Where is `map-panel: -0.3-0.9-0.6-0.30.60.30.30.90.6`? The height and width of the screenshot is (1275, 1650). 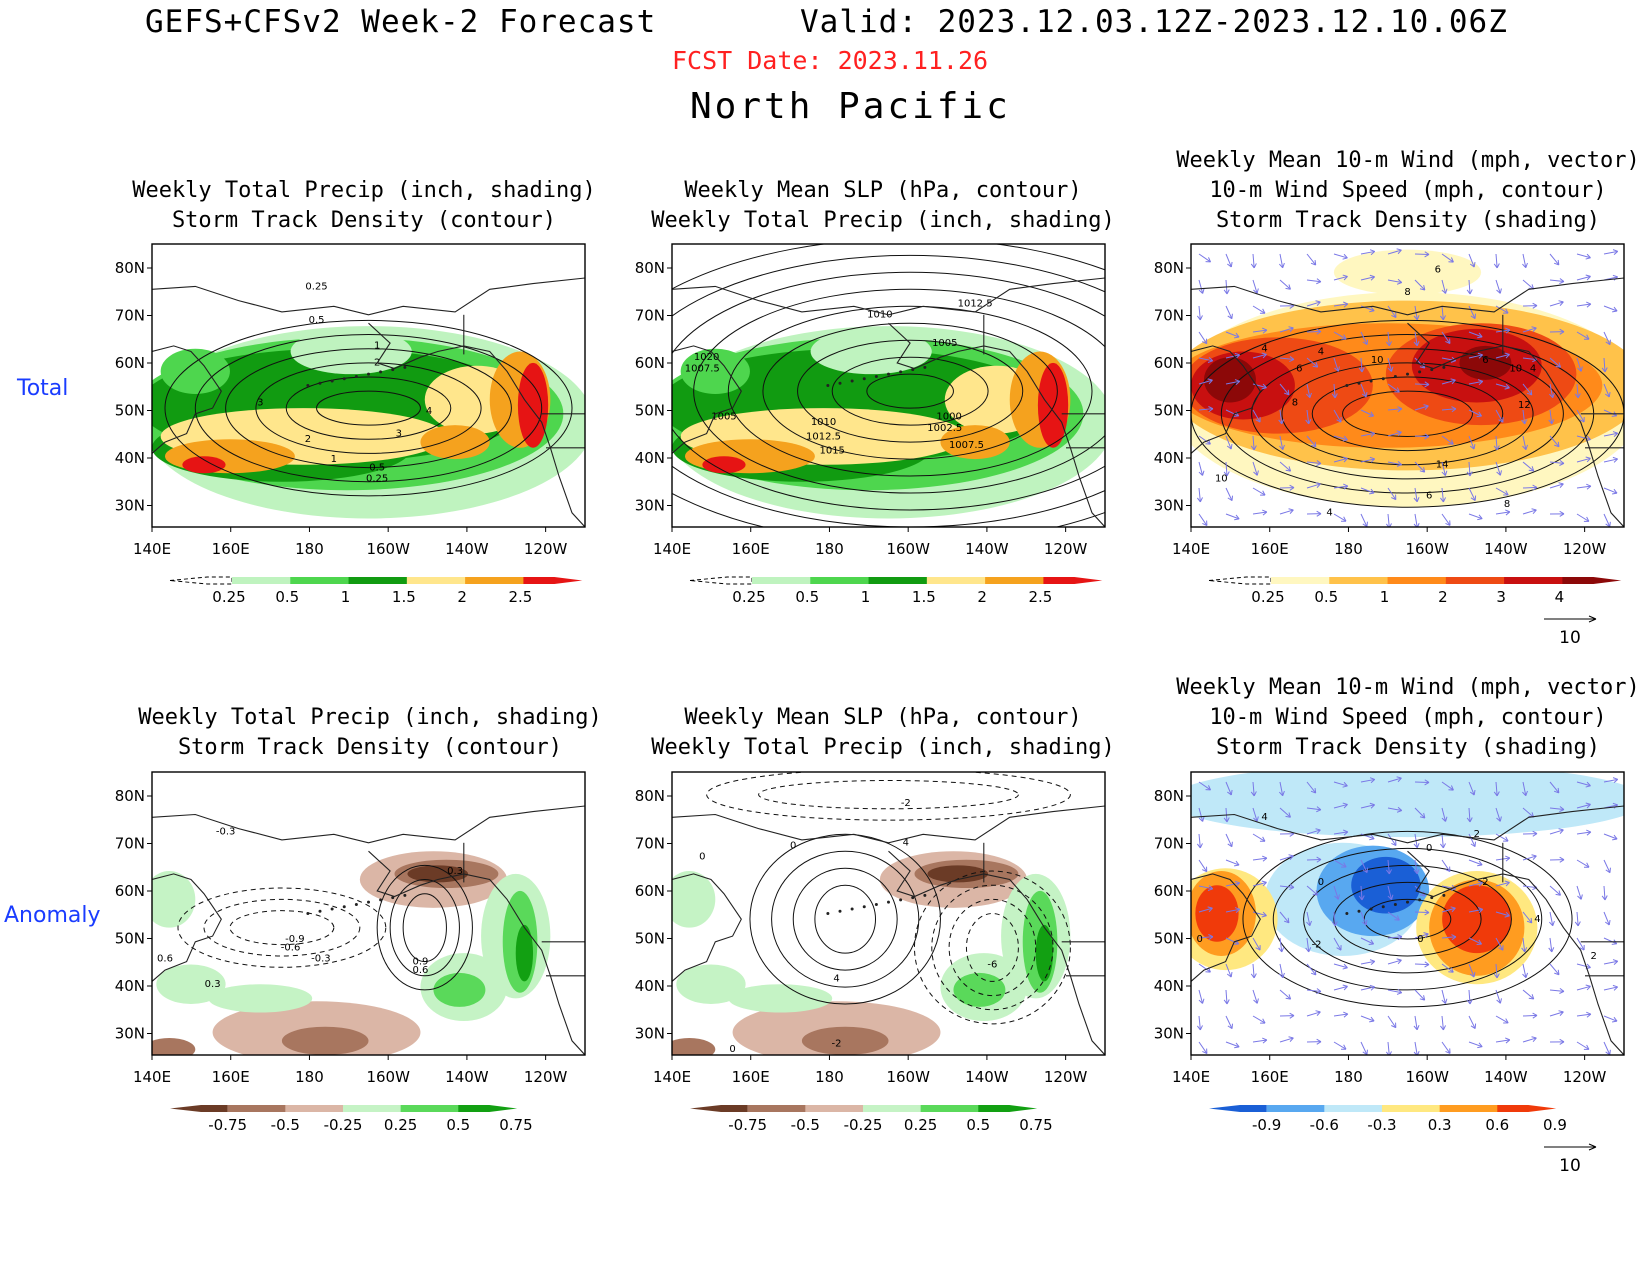
map-panel: -0.3-0.9-0.6-0.30.60.30.30.90.6 is located at coordinates (368, 913).